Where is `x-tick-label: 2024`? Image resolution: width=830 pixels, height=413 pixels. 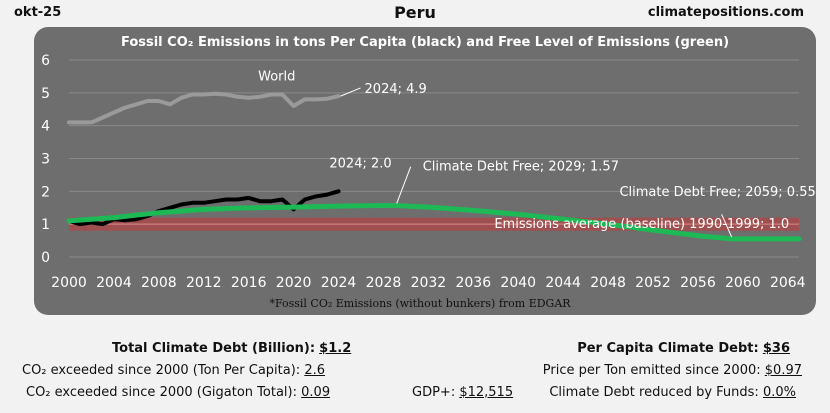 x-tick-label: 2024 is located at coordinates (339, 283).